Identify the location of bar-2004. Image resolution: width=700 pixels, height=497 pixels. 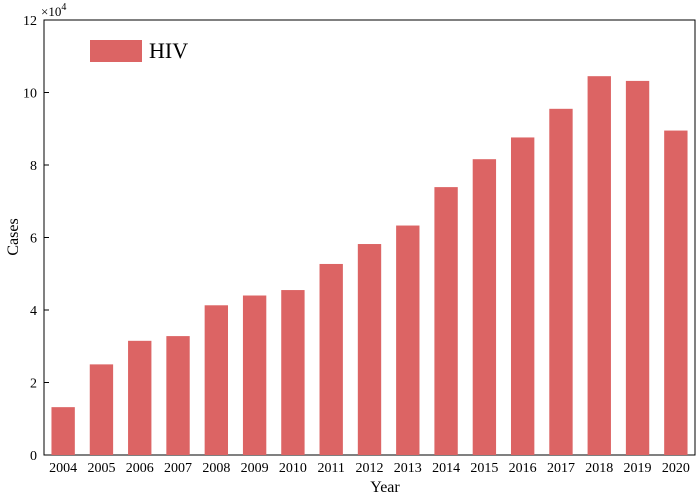
(63, 431).